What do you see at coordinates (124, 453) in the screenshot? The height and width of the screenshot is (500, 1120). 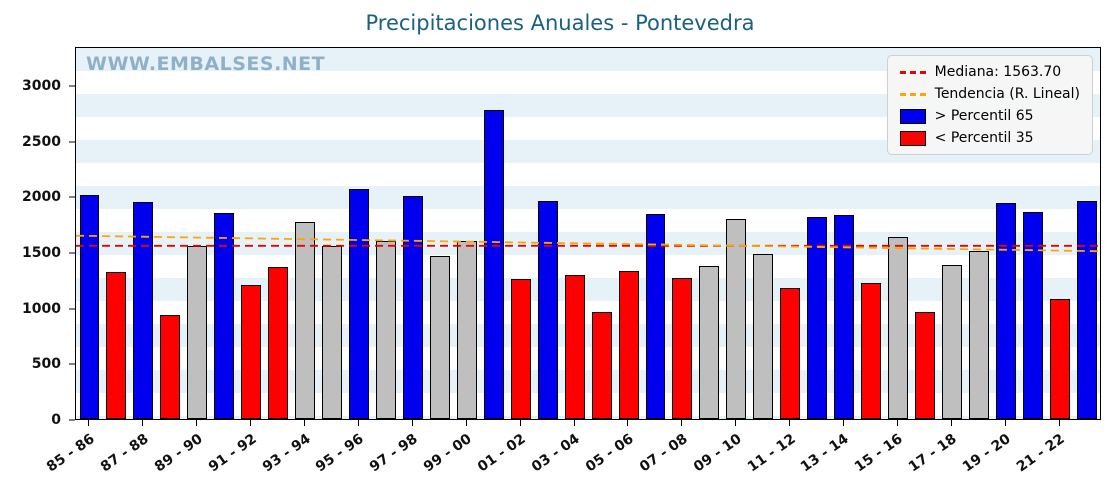 I see `x-tick-label: 87 - 88` at bounding box center [124, 453].